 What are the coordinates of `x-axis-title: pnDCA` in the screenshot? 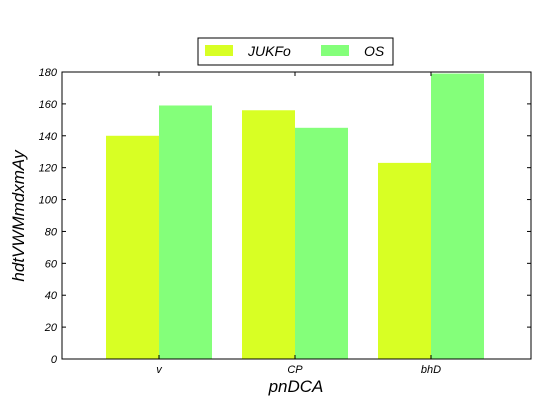 It's located at (296, 386).